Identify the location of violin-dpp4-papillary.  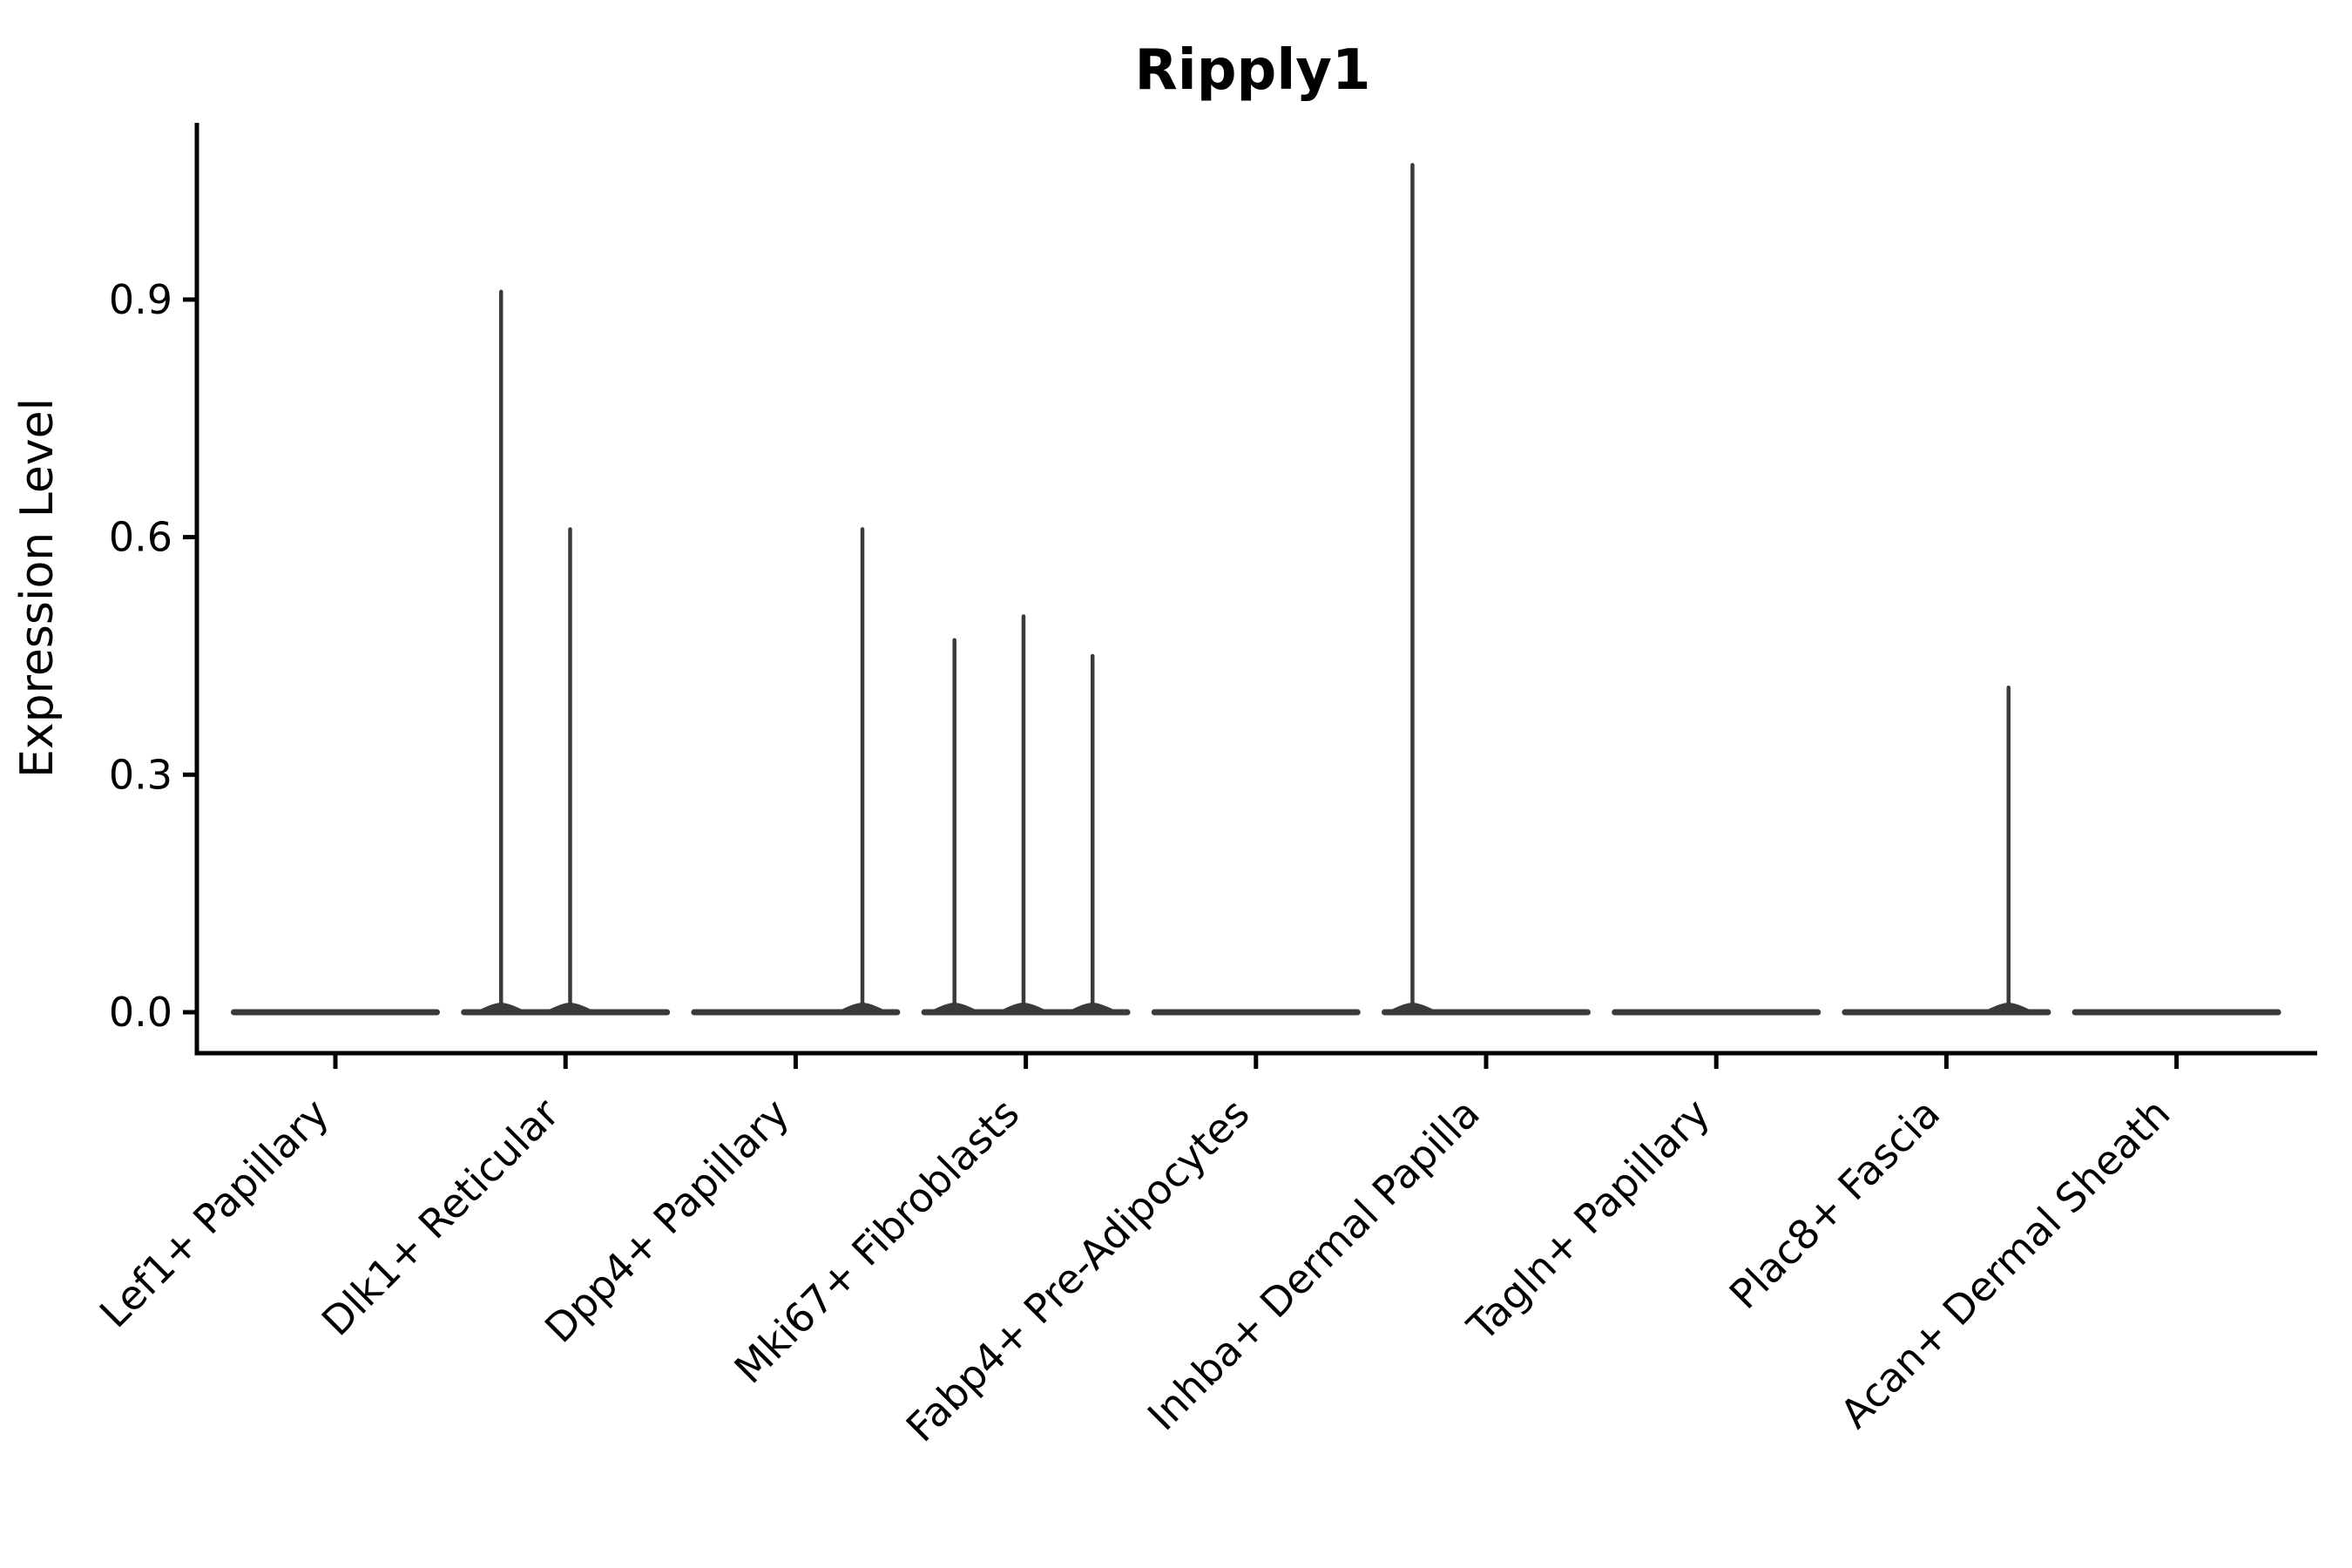
(796, 771).